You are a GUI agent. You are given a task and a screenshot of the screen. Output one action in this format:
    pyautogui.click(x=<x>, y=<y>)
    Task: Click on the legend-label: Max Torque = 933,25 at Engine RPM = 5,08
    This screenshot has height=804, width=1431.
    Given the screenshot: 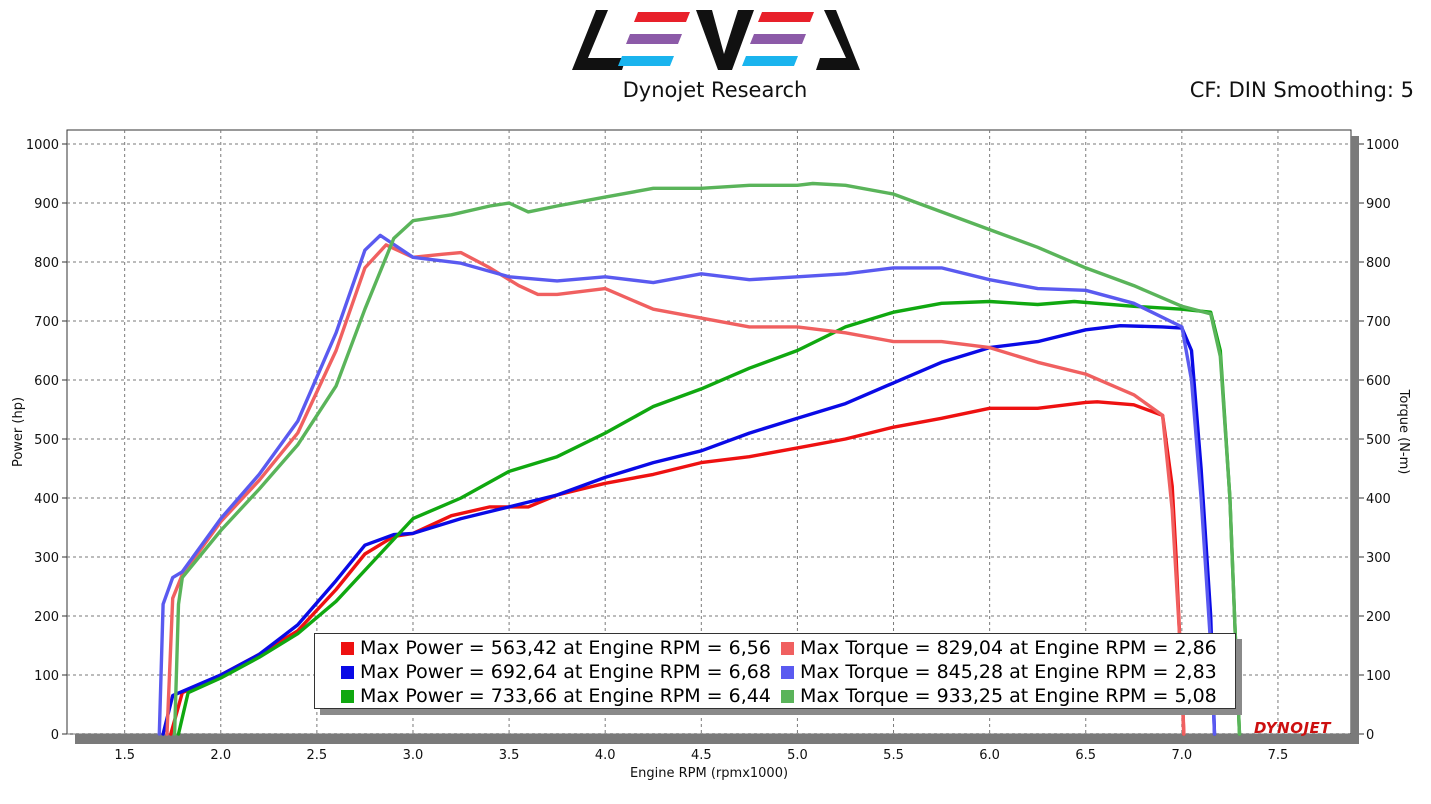 What is the action you would take?
    pyautogui.click(x=1008, y=696)
    